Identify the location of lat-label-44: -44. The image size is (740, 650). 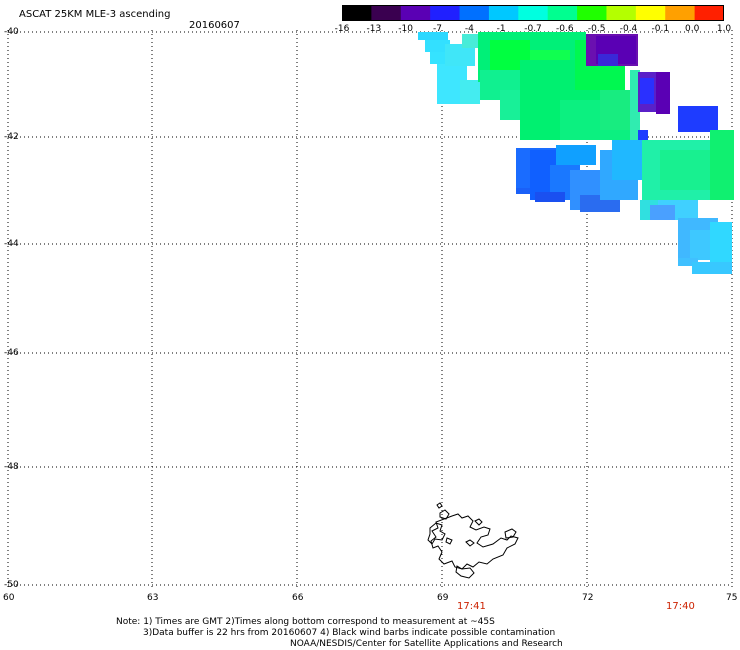
(11, 244).